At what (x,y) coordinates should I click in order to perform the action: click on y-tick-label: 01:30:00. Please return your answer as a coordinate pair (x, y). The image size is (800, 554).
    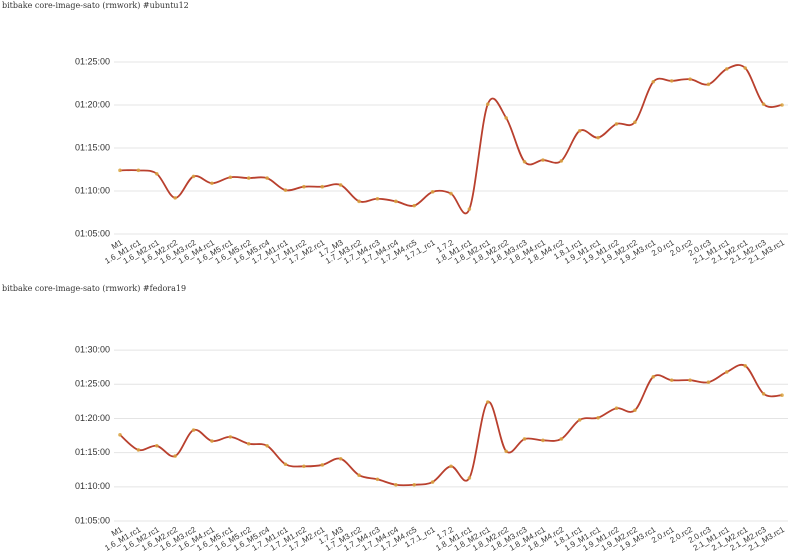
    Looking at the image, I should click on (92, 349).